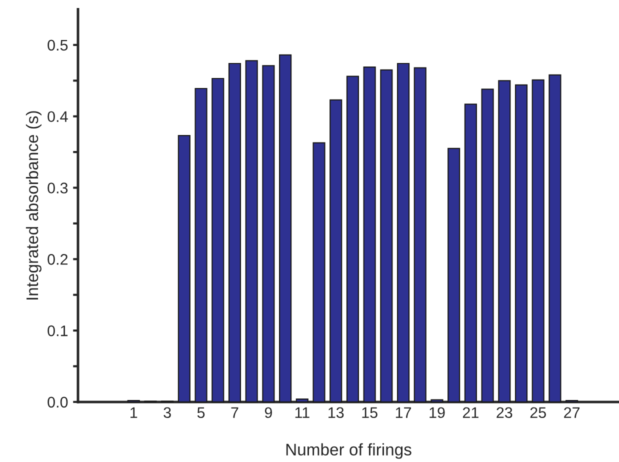  I want to click on y-tick-label: 0.2, so click(58, 259).